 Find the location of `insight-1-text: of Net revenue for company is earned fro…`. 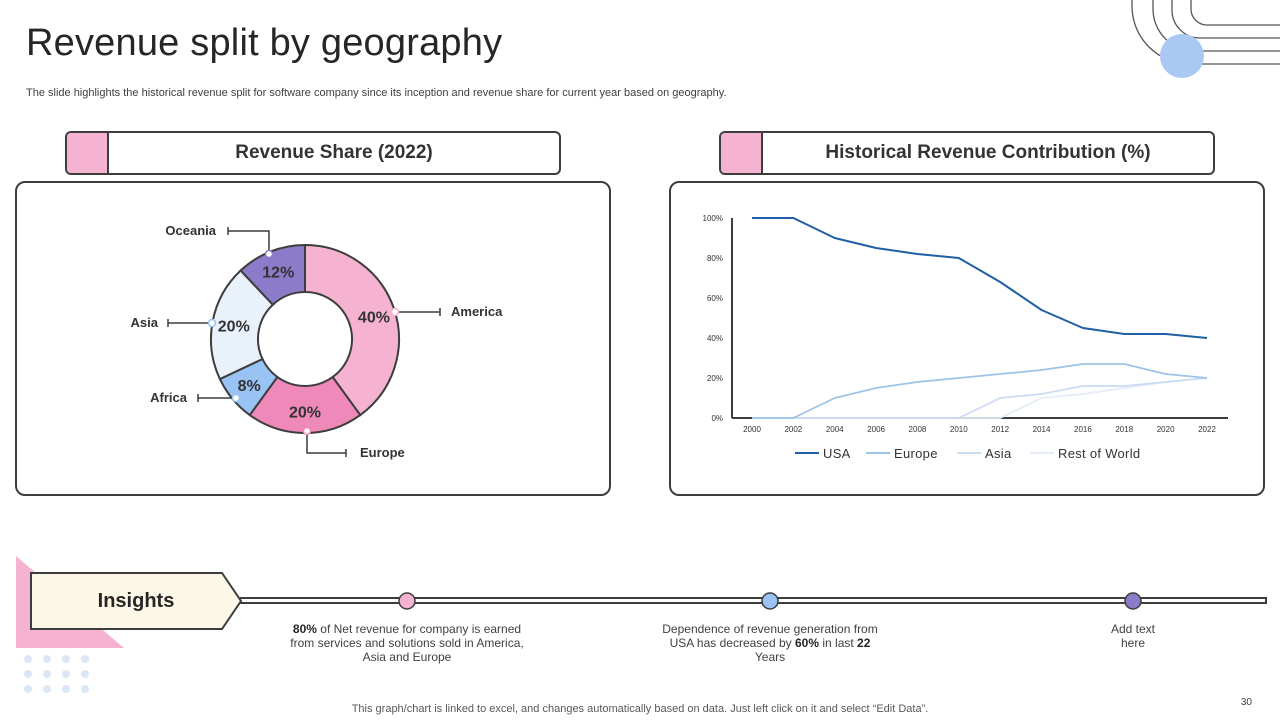

insight-1-text: of Net revenue for company is earned fro… is located at coordinates (407, 643).